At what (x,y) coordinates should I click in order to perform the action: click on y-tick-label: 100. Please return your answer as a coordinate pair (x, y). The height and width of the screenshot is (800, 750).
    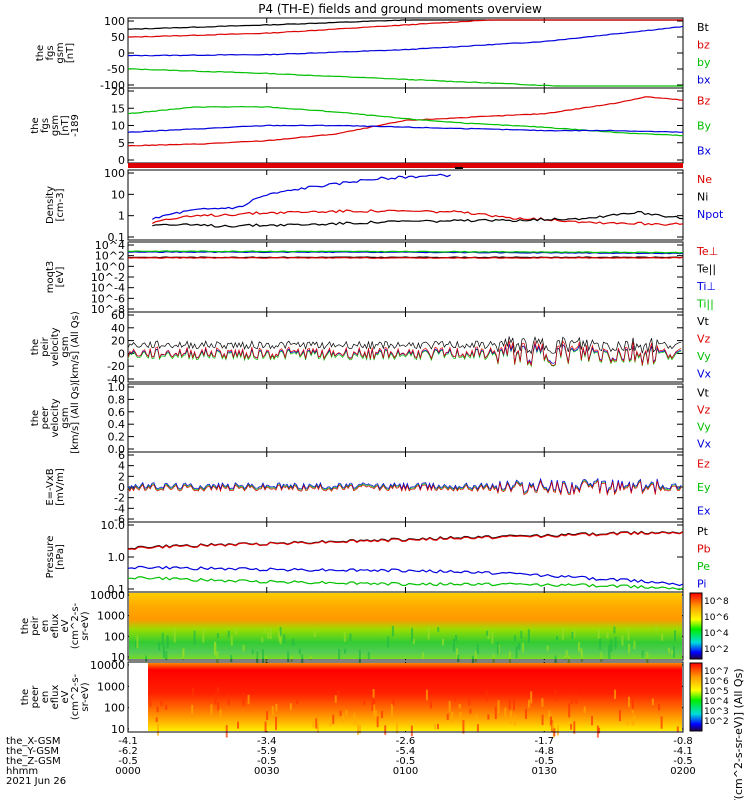
    Looking at the image, I should click on (114, 173).